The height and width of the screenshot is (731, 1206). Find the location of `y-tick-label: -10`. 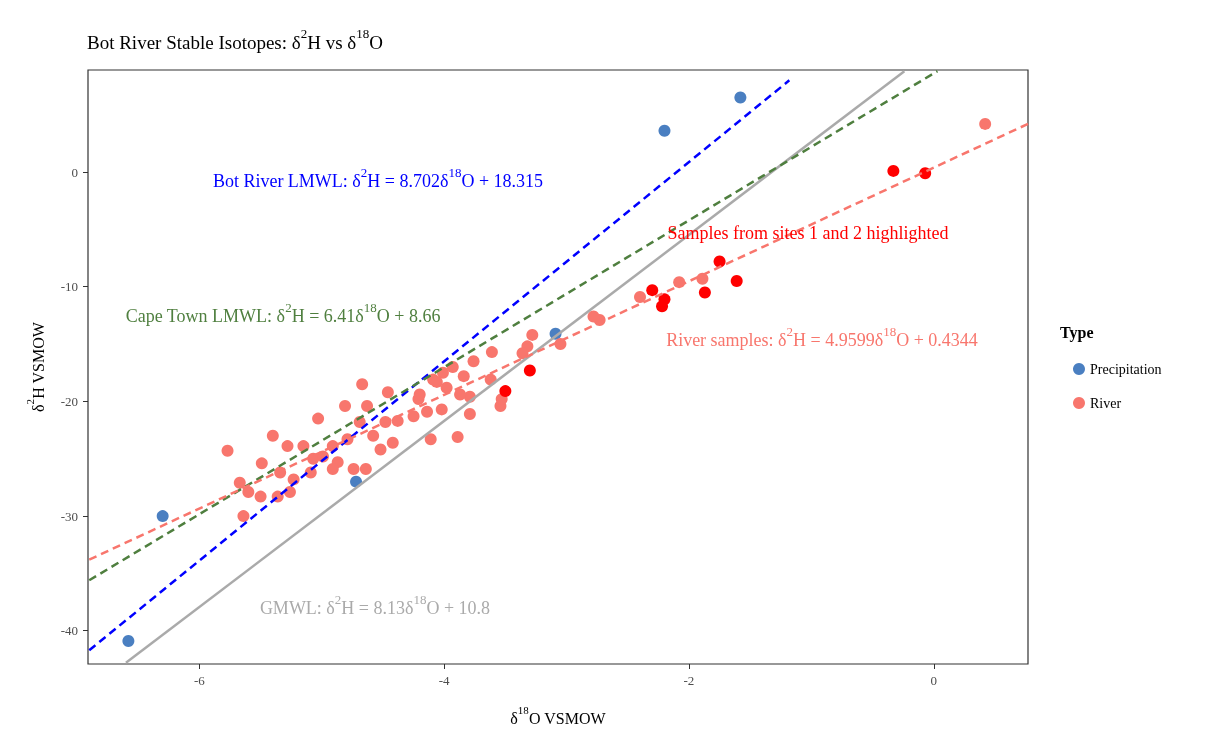

y-tick-label: -10 is located at coordinates (69, 287).